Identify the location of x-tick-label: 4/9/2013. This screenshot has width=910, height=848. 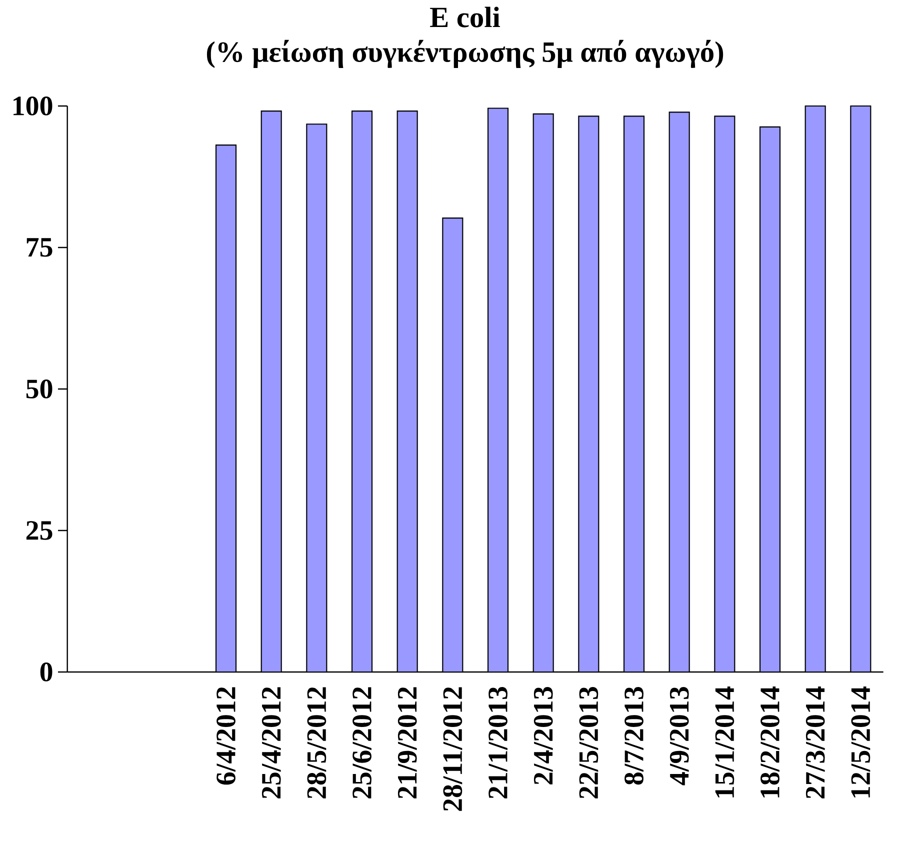
(679, 736).